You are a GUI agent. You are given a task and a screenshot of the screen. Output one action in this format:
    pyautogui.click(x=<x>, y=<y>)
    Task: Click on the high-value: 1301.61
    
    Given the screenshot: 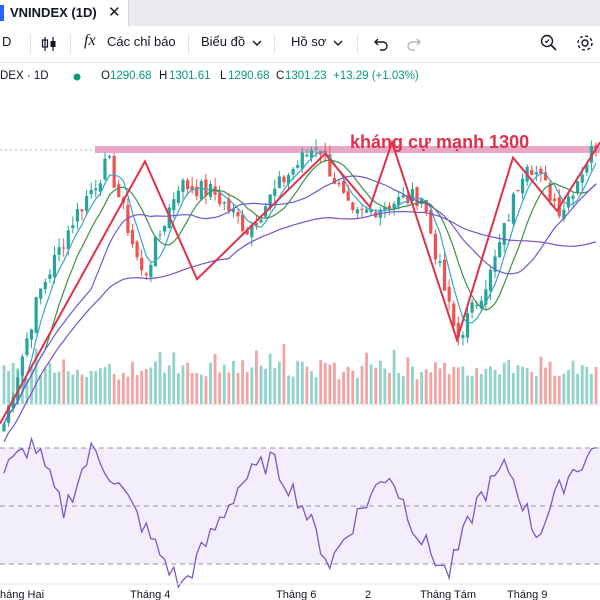 What is the action you would take?
    pyautogui.click(x=190, y=76)
    